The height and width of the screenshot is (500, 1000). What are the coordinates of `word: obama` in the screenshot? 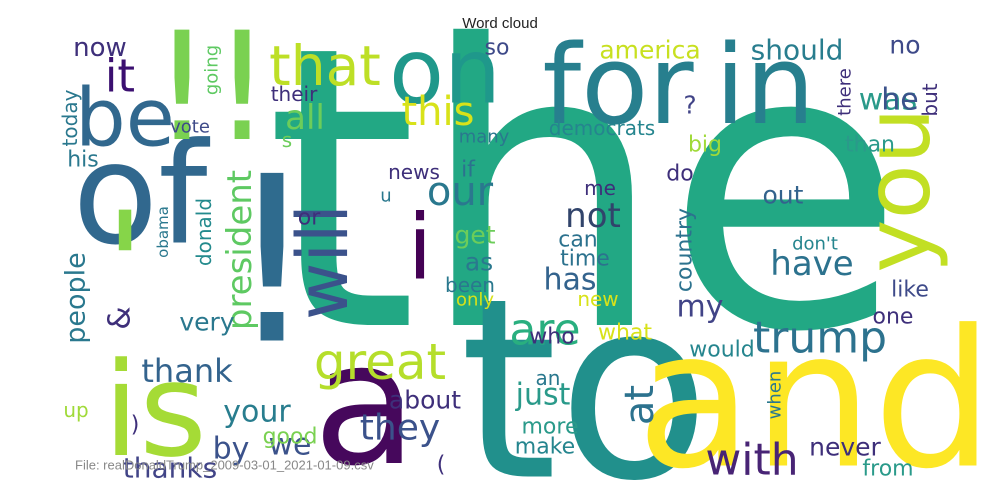 It's located at (163, 232).